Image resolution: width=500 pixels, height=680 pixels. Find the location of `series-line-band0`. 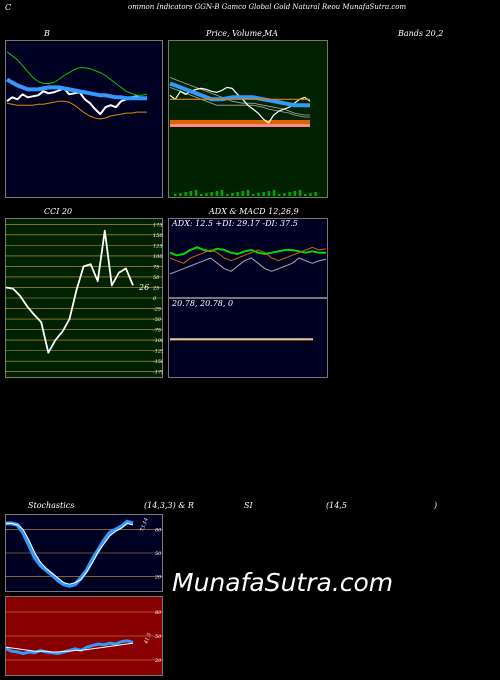

series-line-band0 is located at coordinates (239, 102).